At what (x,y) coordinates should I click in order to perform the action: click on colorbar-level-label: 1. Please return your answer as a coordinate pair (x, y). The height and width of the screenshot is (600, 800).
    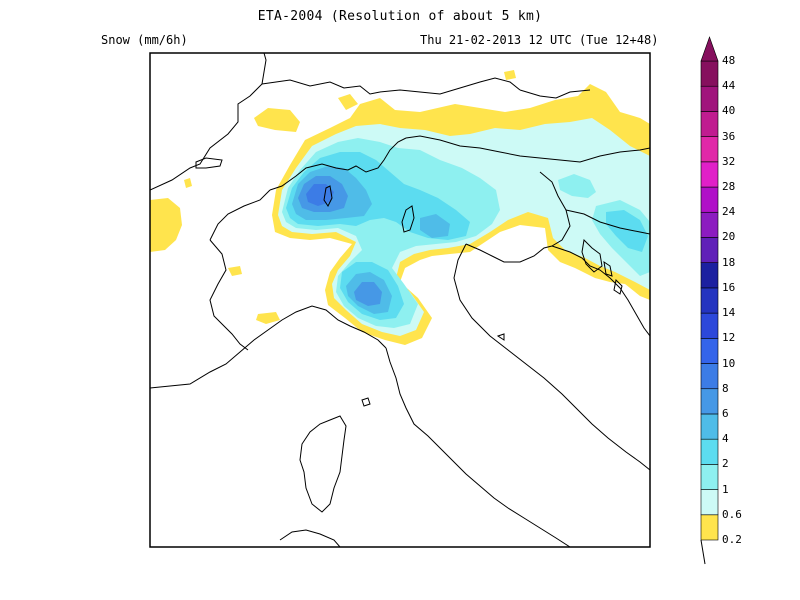
    Looking at the image, I should click on (725, 489).